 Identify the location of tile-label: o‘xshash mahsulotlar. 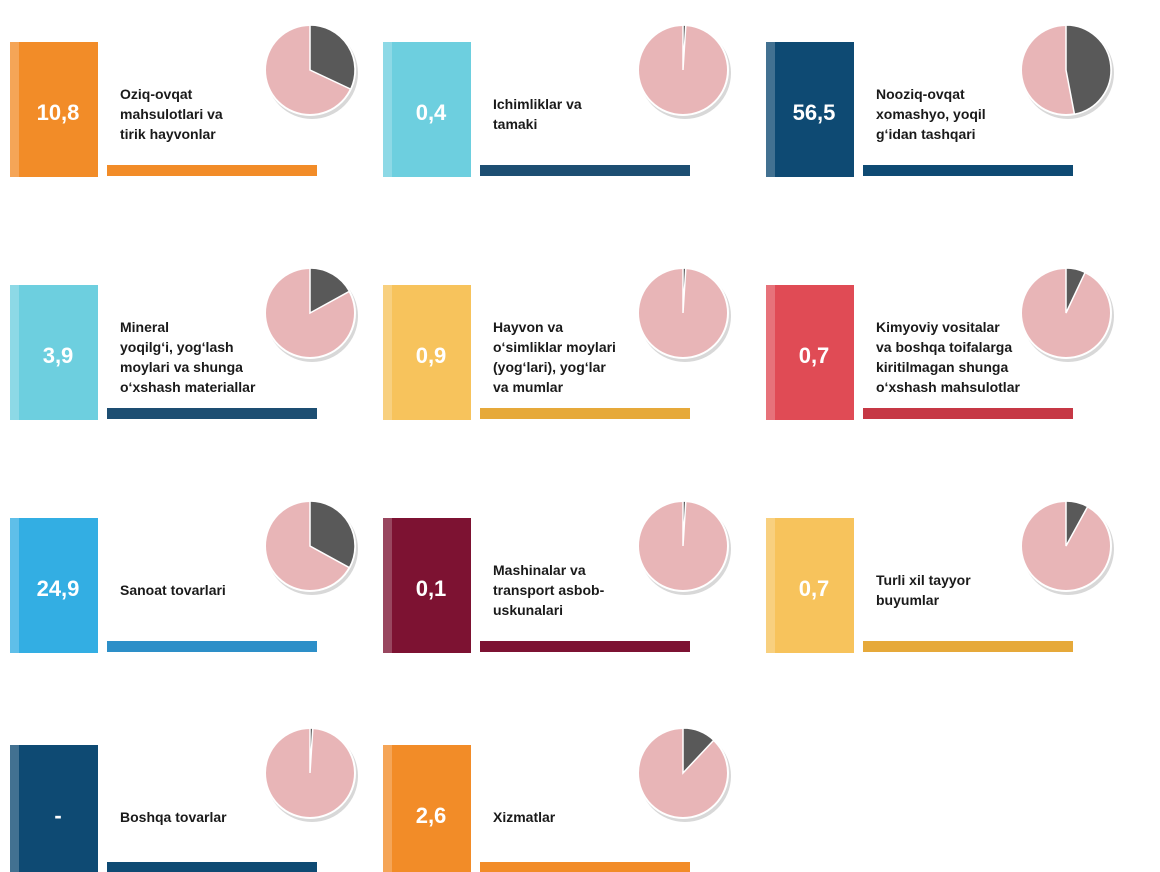
(948, 387).